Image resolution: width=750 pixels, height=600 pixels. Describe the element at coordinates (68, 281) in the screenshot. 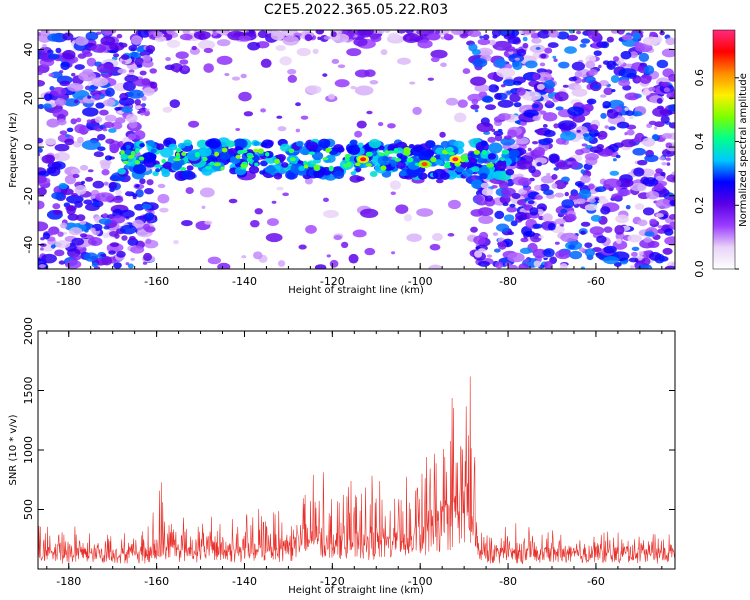

I see `x-tick-label: -180` at that location.